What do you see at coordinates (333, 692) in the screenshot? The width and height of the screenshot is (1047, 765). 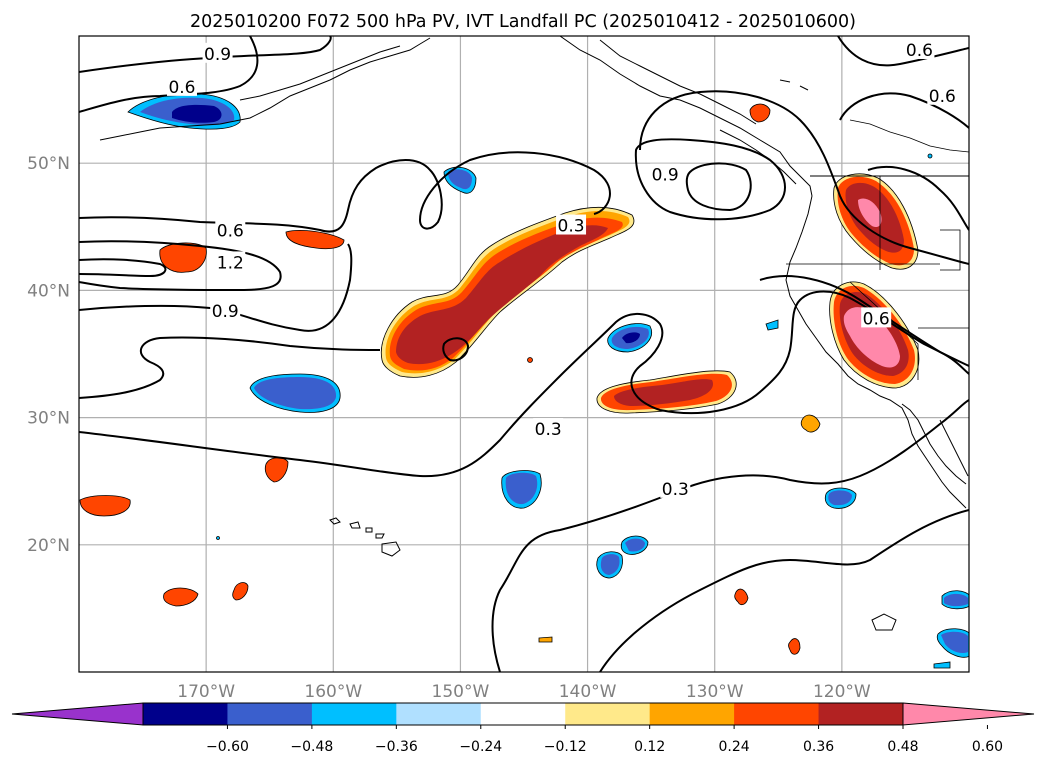 I see `lon-tick-label: 160°W` at bounding box center [333, 692].